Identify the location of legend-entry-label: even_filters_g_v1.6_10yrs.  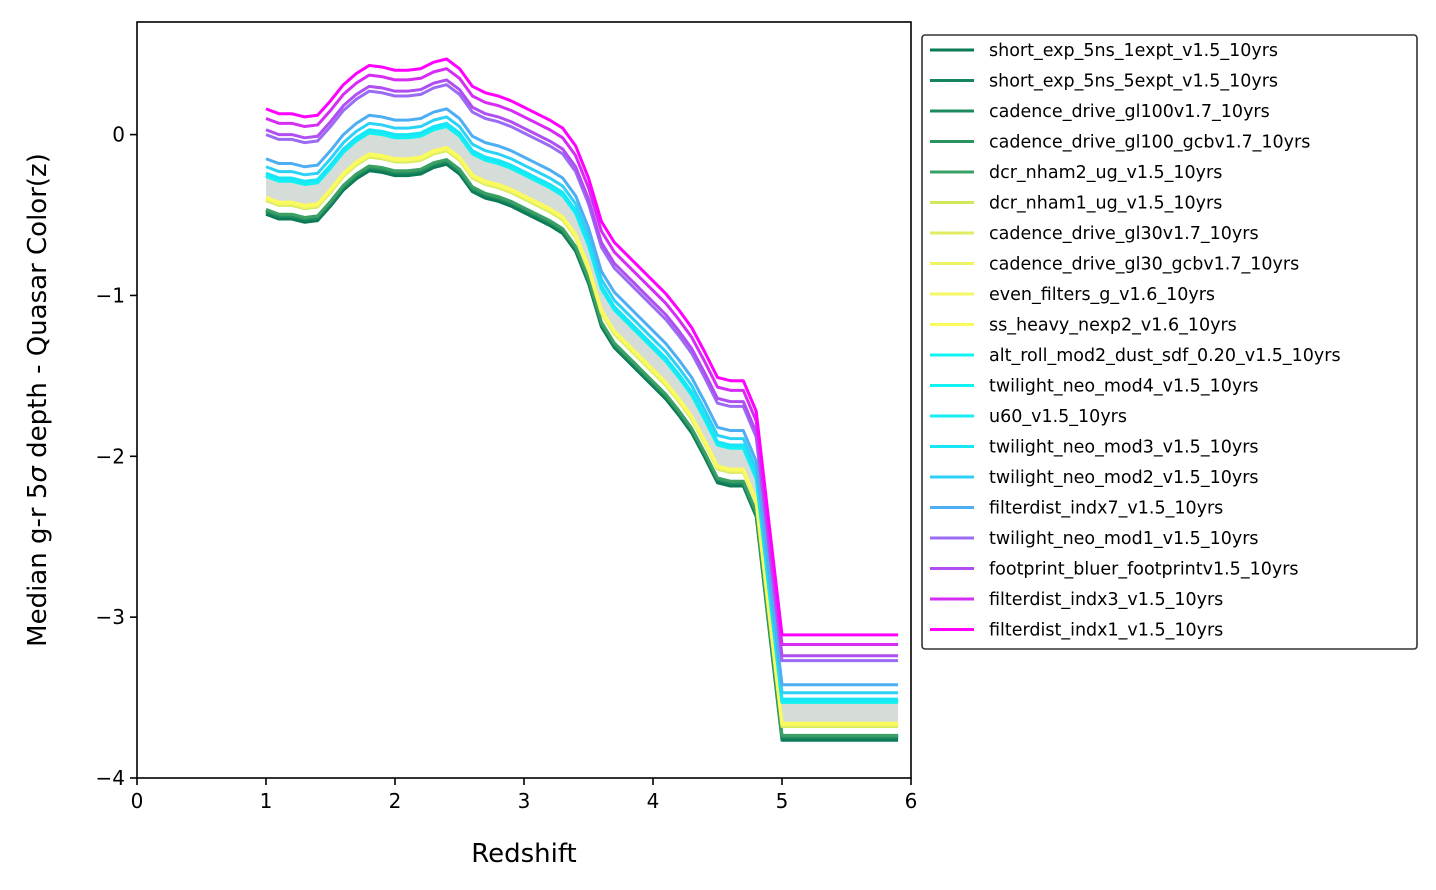
(1102, 295).